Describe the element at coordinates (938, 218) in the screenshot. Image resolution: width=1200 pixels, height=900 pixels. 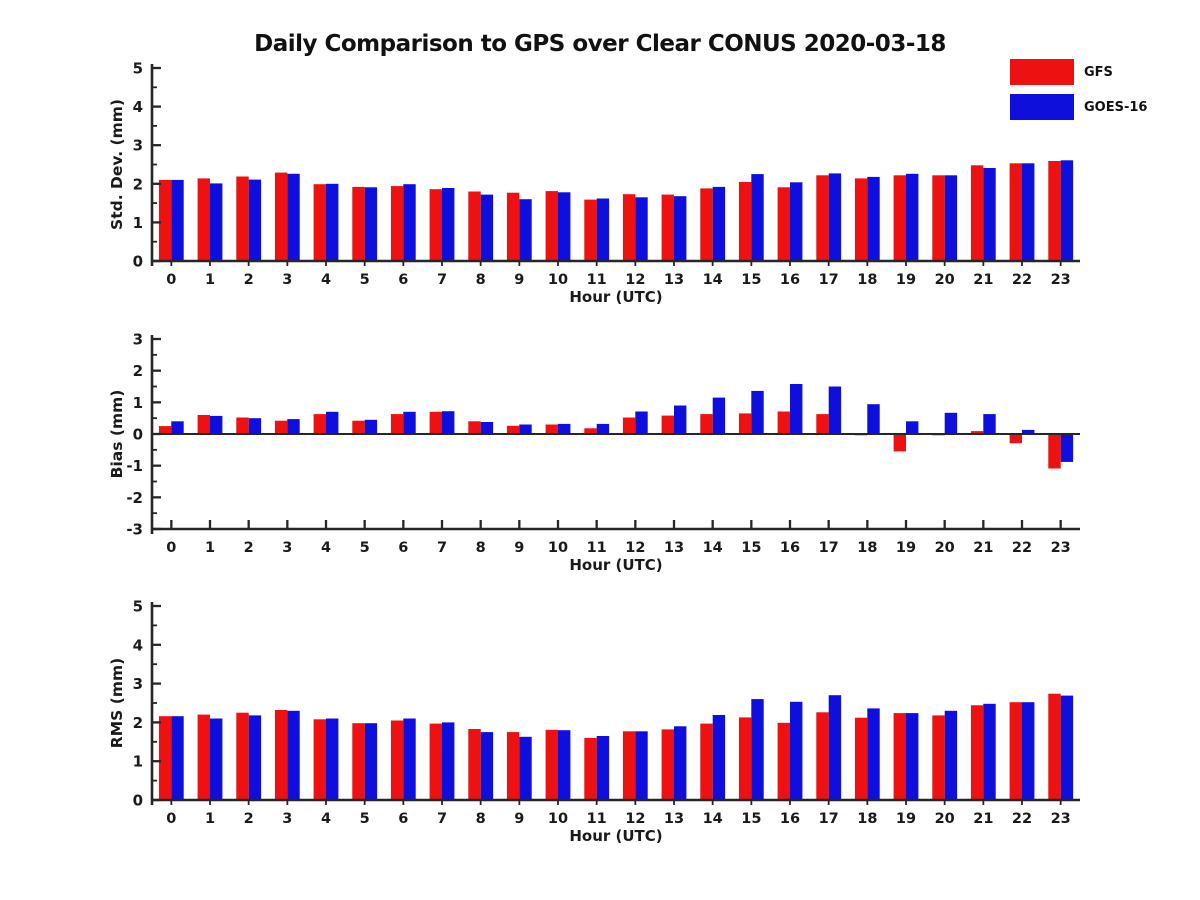
I see `bar-gfs-h20` at that location.